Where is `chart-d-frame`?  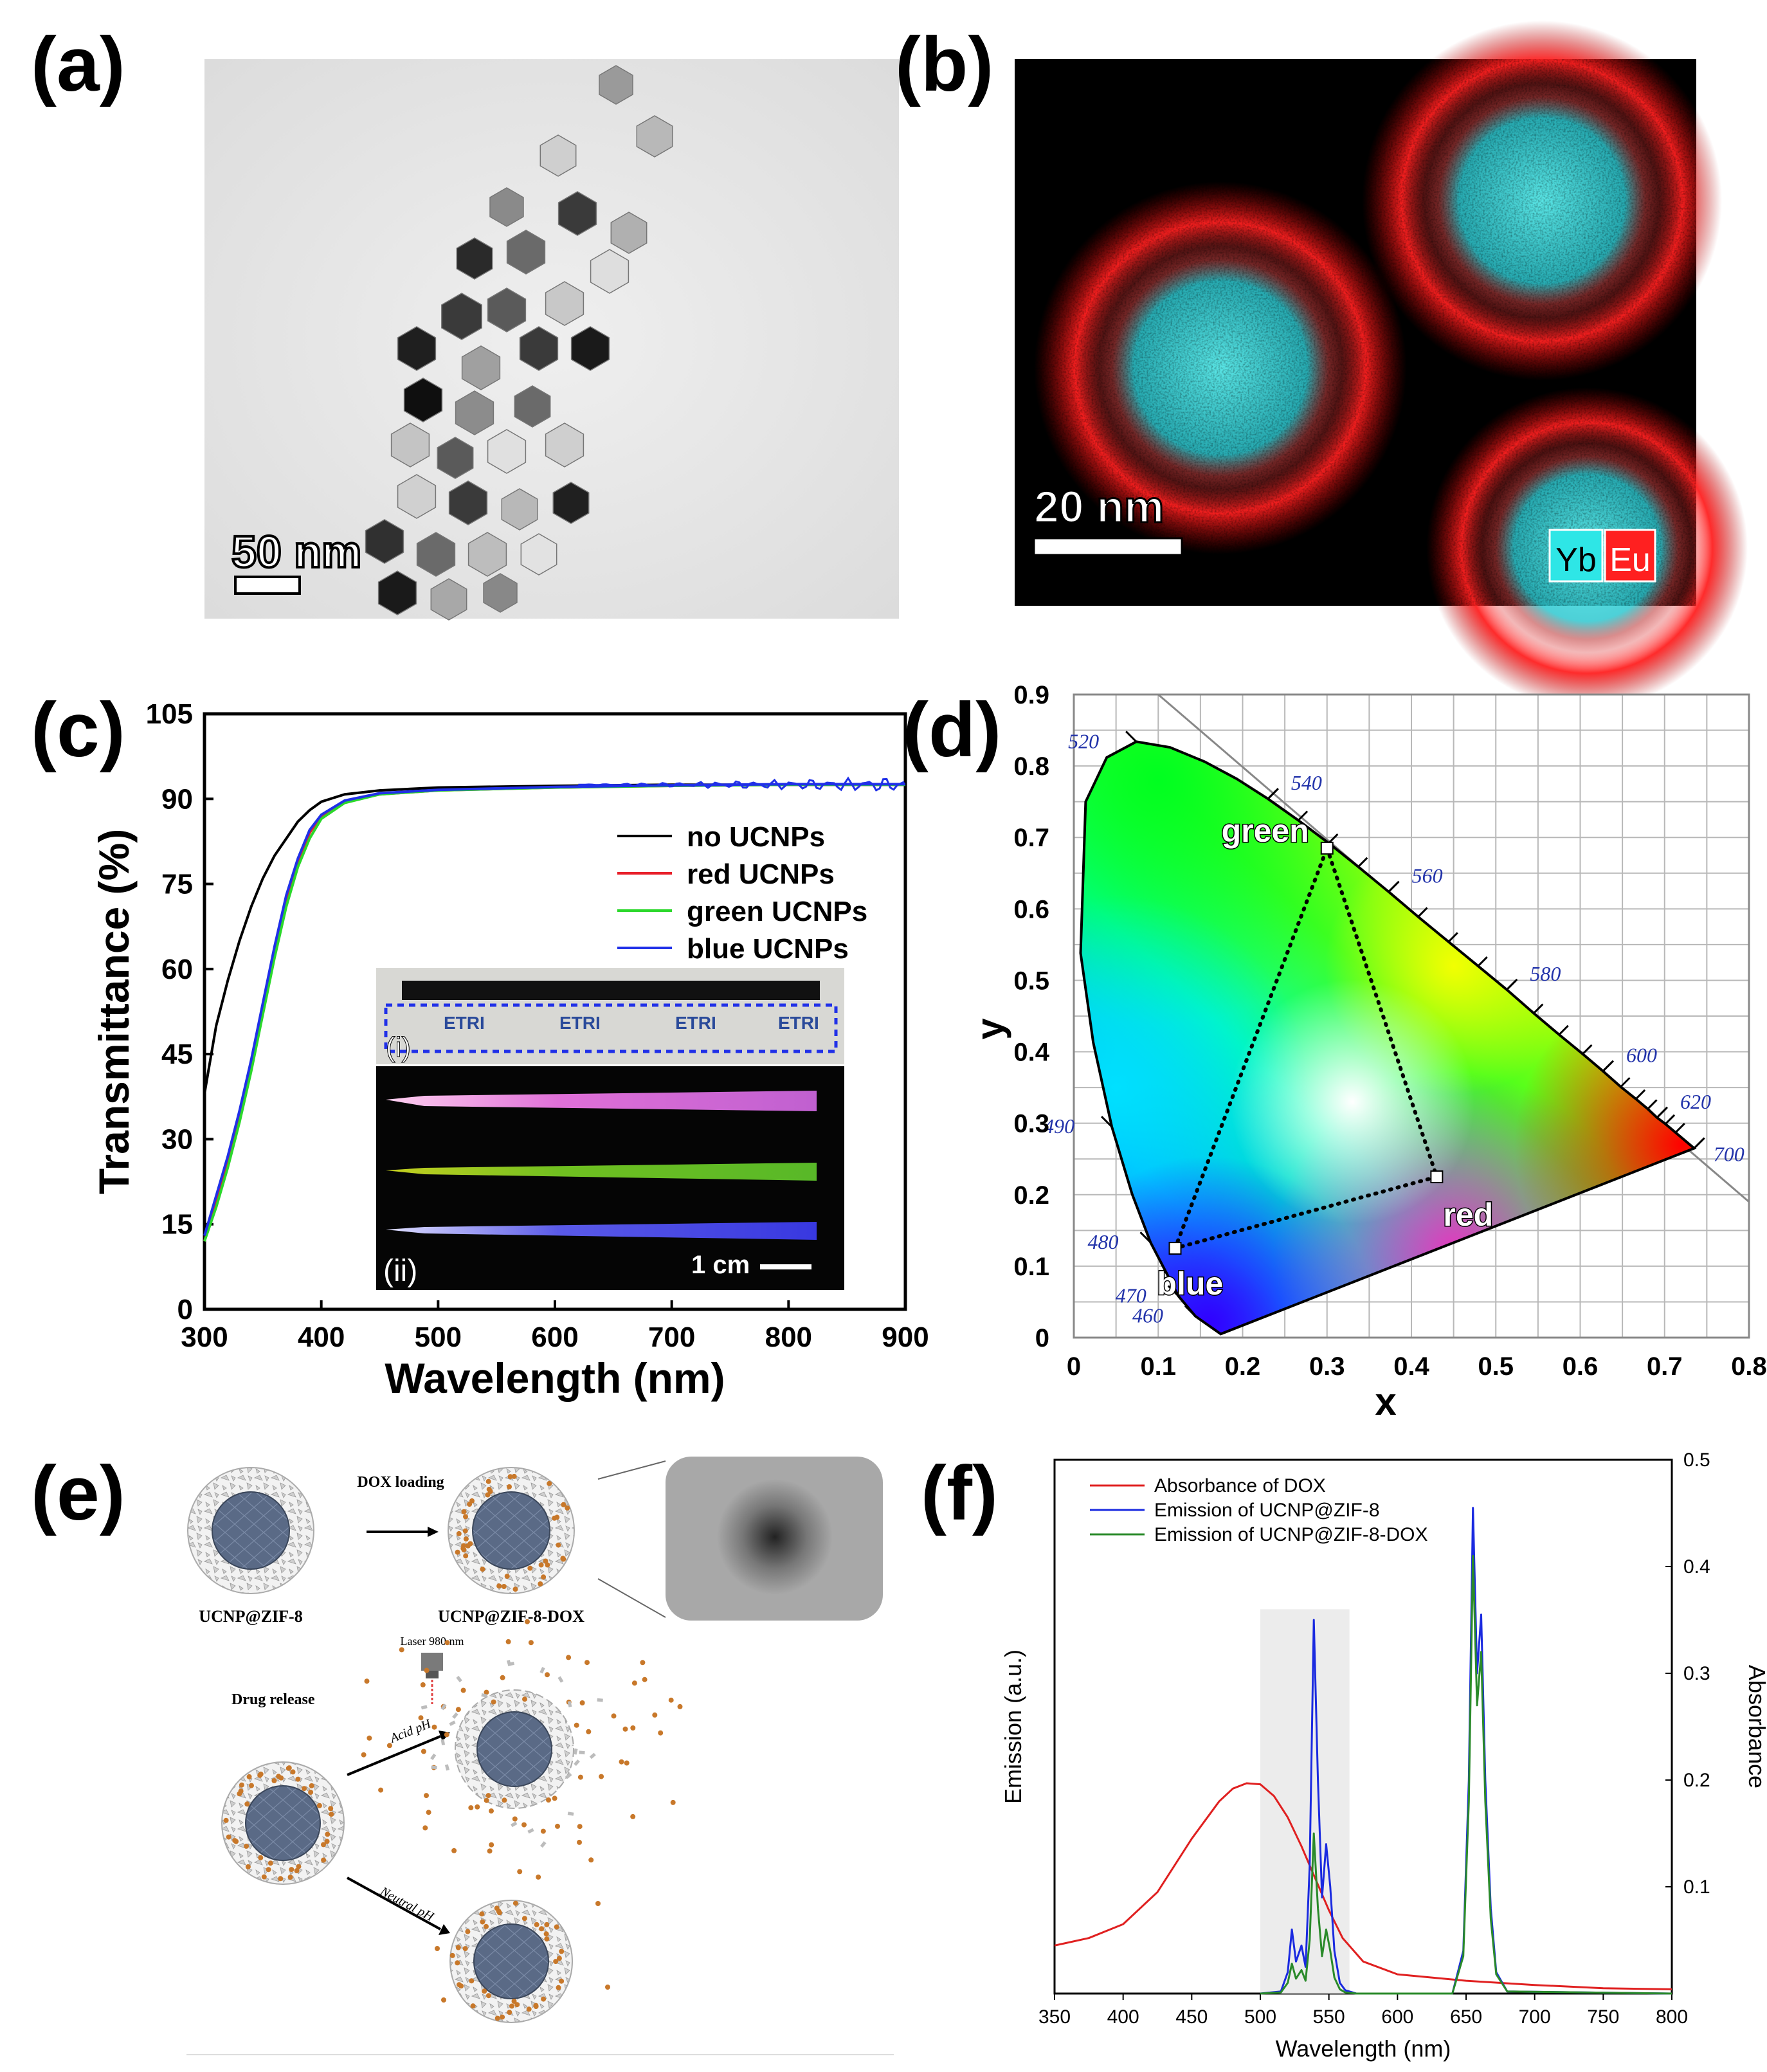 chart-d-frame is located at coordinates (1411, 1016).